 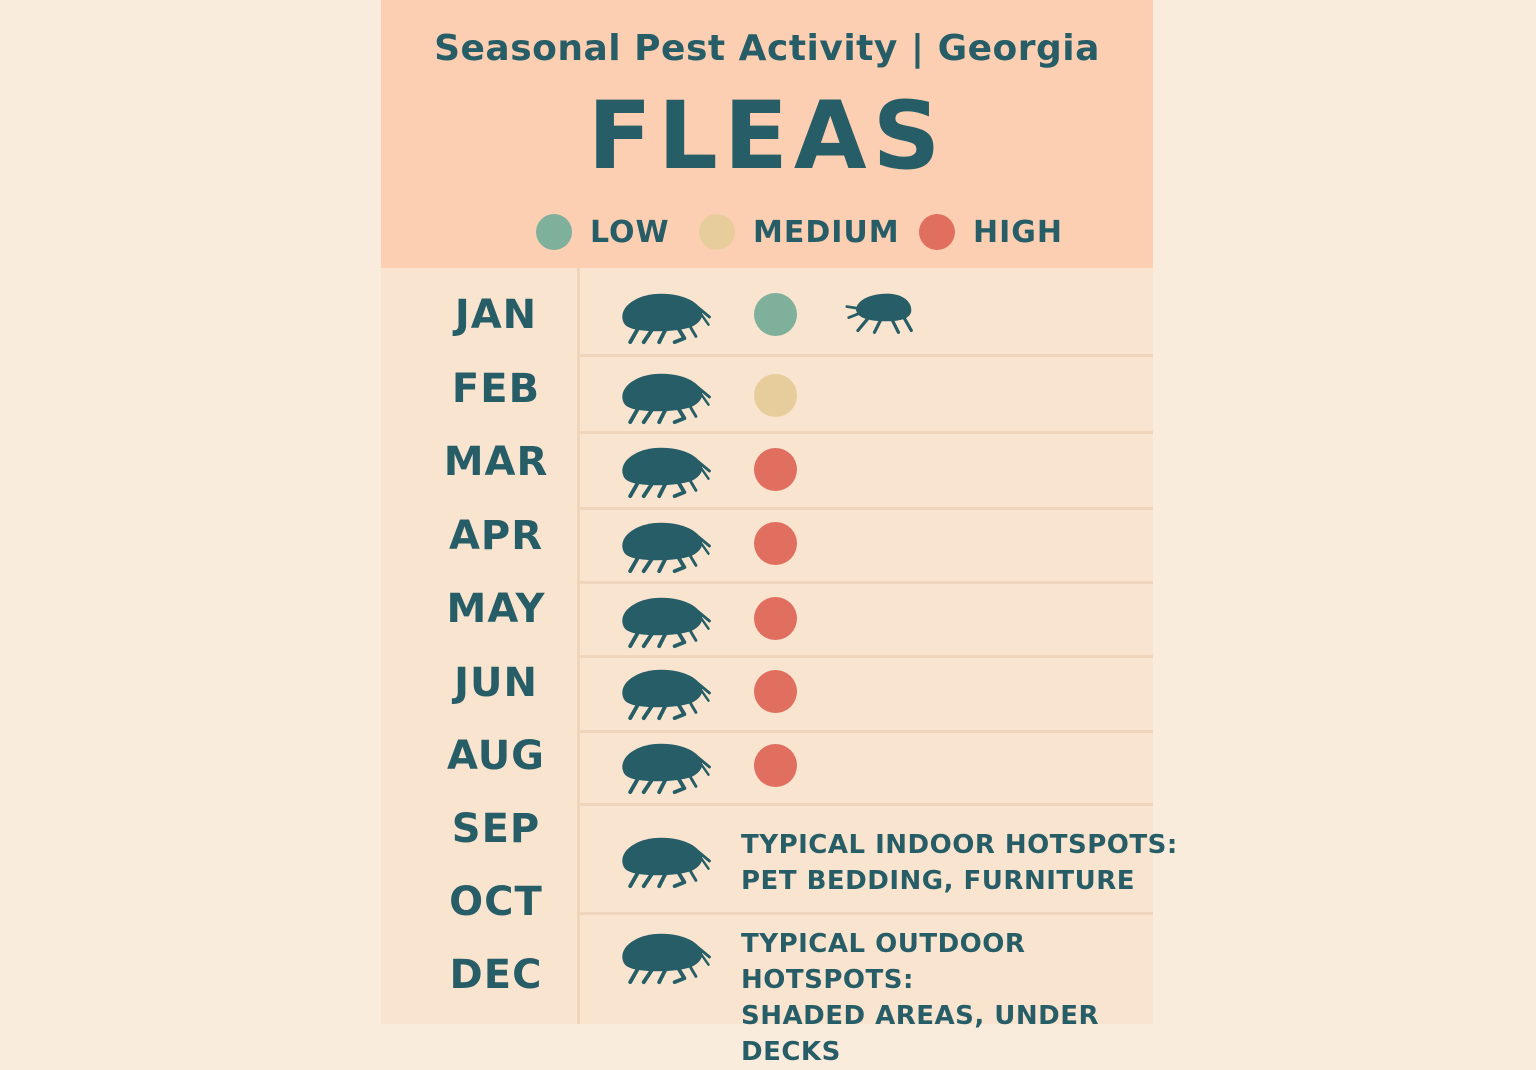 I want to click on legend: LOW MEDIUM HIGH, so click(x=767, y=232).